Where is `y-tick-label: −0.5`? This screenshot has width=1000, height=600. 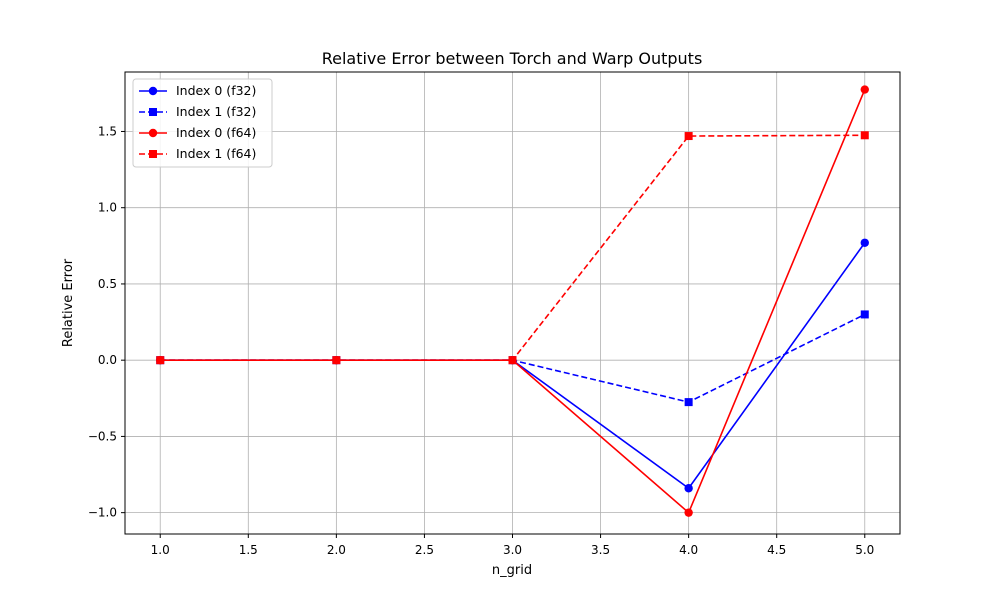 y-tick-label: −0.5 is located at coordinates (102, 436).